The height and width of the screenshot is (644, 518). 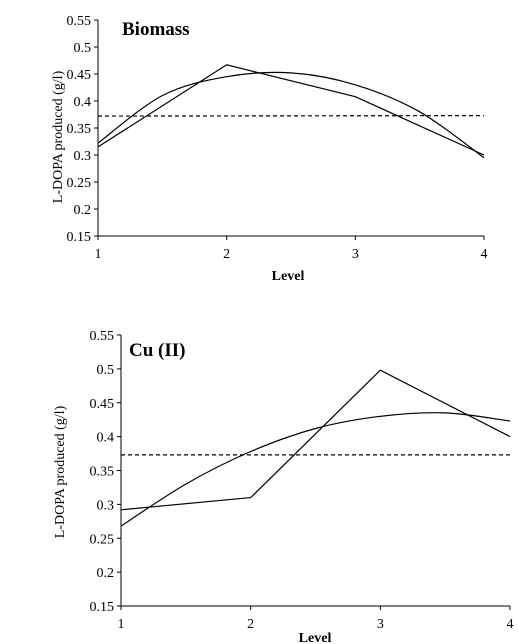 I want to click on chart-title: Cu (II), so click(x=157, y=350).